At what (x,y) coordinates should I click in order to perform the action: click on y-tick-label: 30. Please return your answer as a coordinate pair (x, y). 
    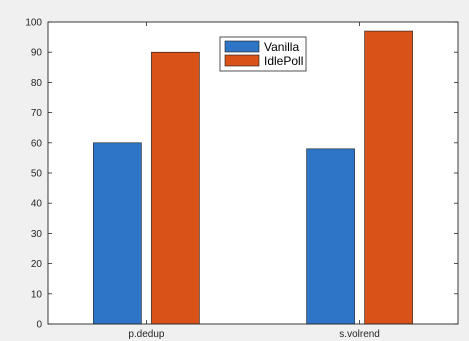
    Looking at the image, I should click on (37, 234).